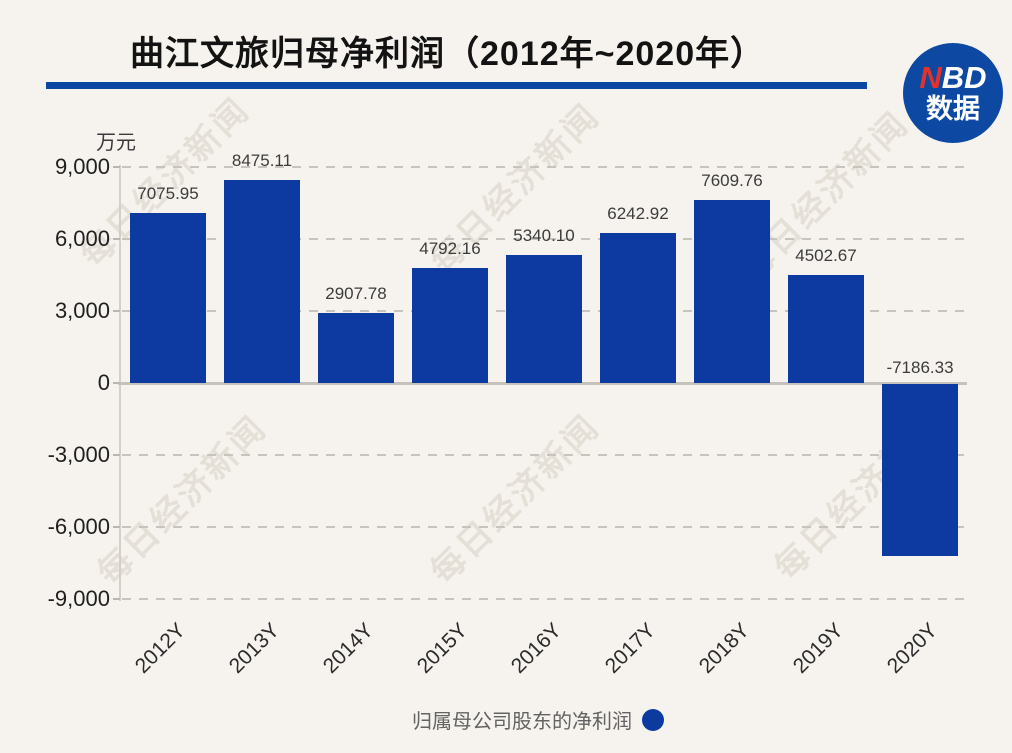 This screenshot has width=1012, height=753. I want to click on legend-label: 归属母公司股东的净利润, so click(522, 722).